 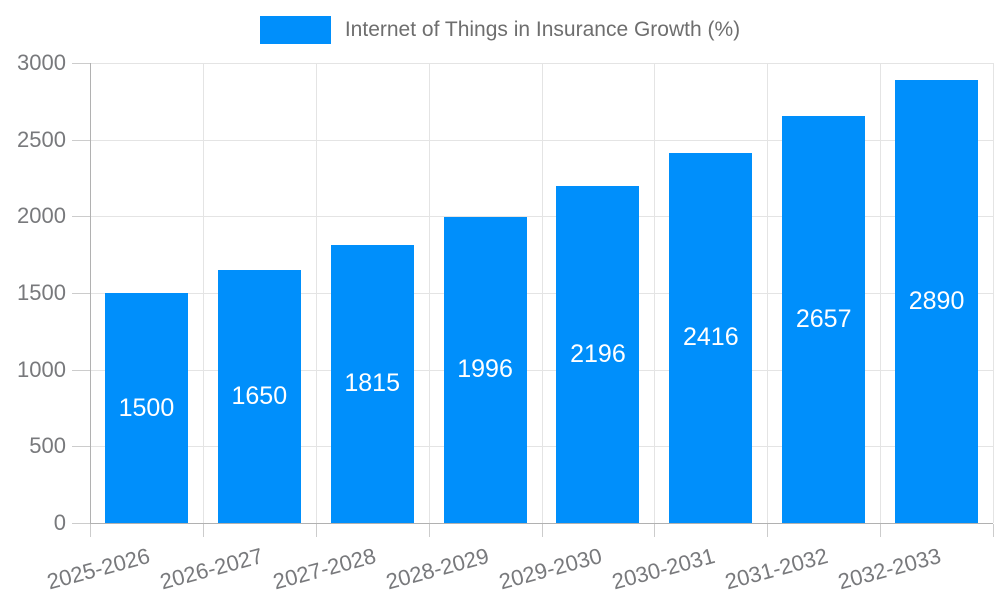 What do you see at coordinates (41, 216) in the screenshot?
I see `y-axis-tick-label: 2000` at bounding box center [41, 216].